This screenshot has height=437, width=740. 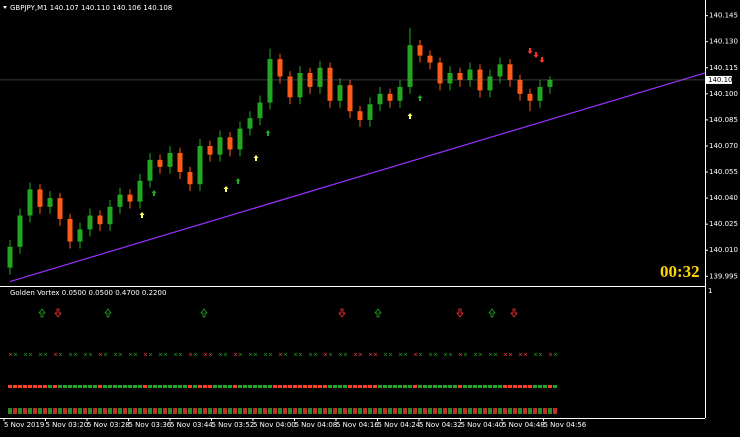 I want to click on price-tick-label: 139.995, so click(x=723, y=276).